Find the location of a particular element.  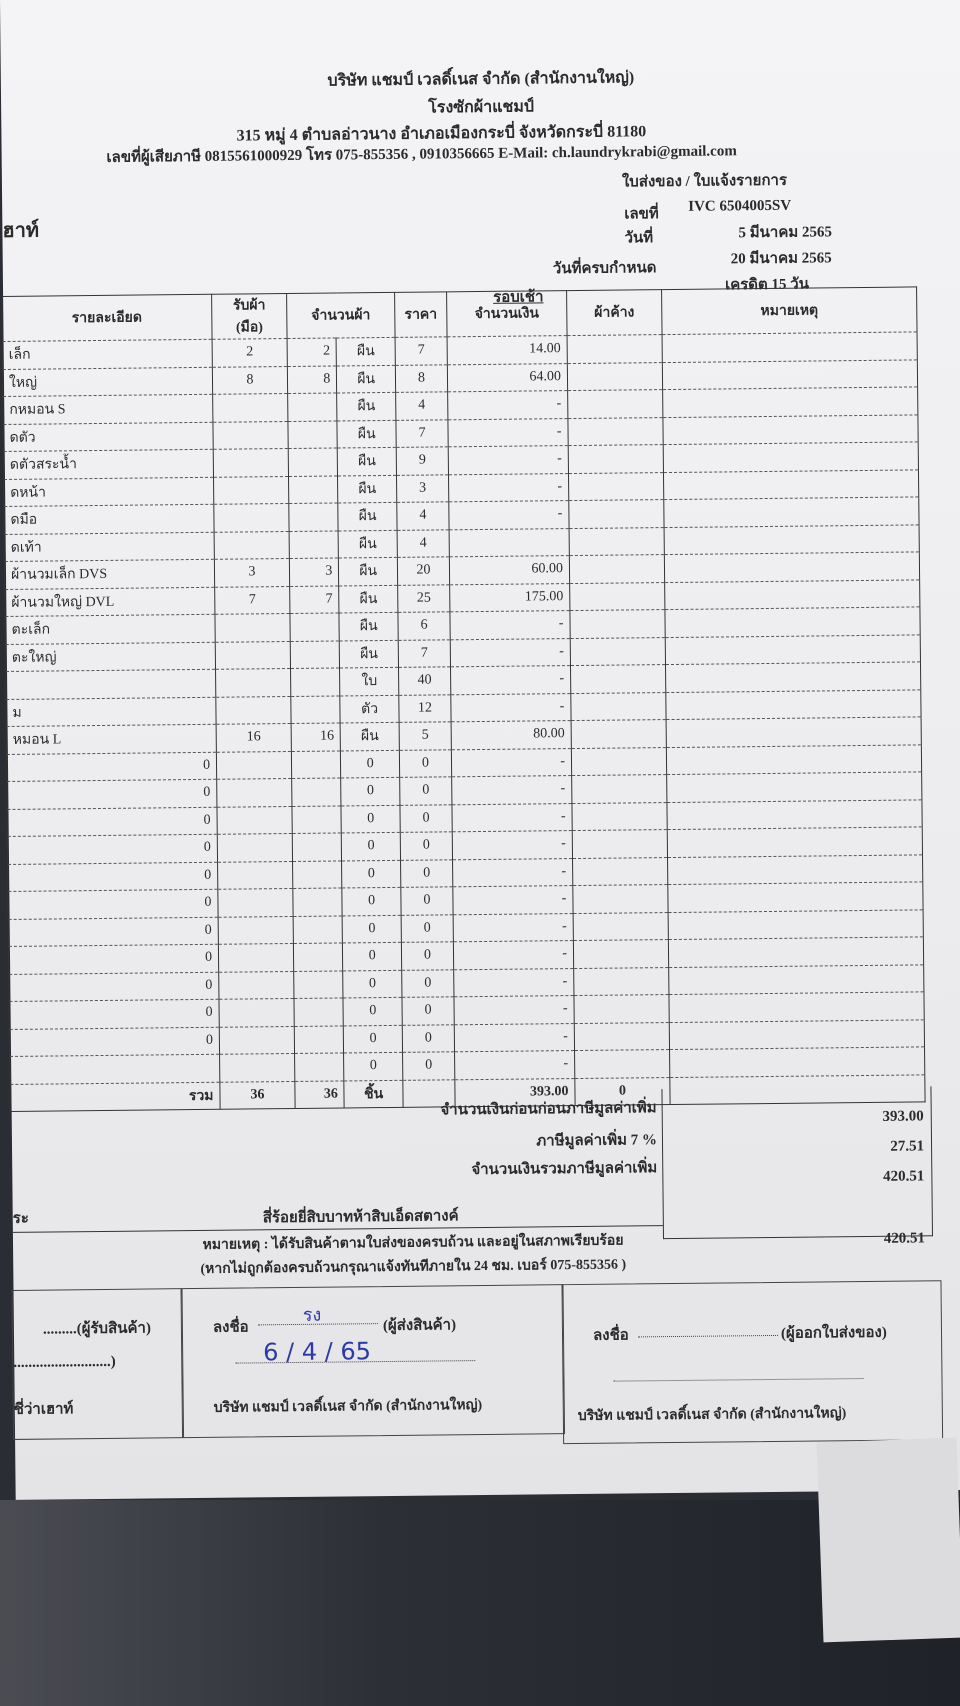

table-cell: 9 is located at coordinates (422, 460).